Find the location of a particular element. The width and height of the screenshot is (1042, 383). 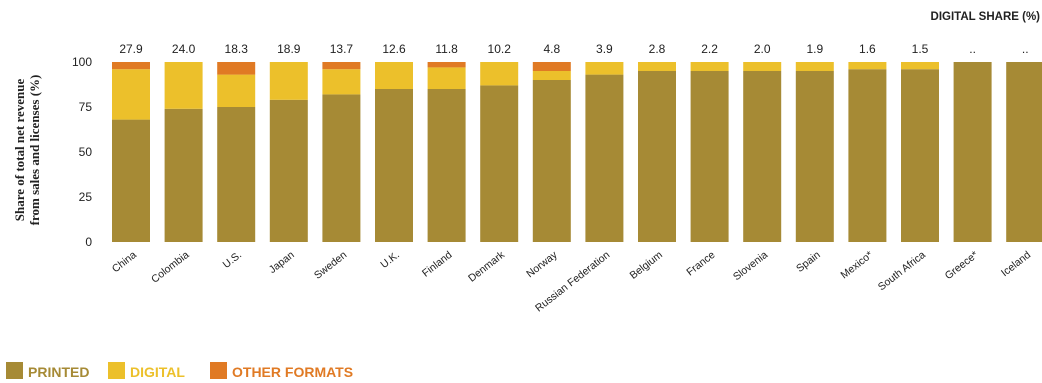

legend-label: PRINTED is located at coordinates (58, 372).